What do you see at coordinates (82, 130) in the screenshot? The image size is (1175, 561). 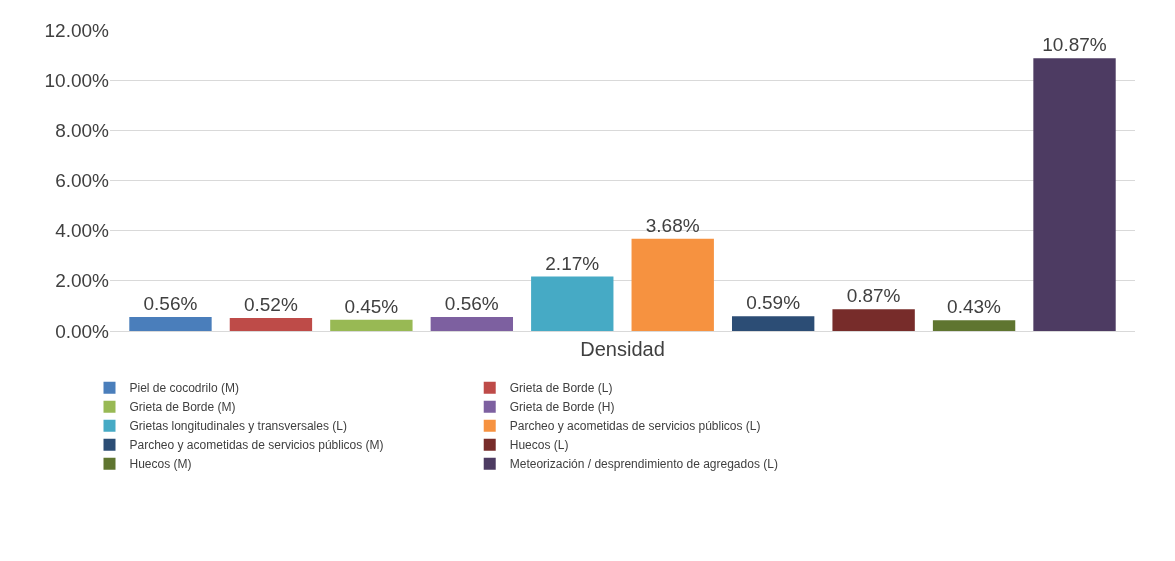 I see `y-tick-label: 8.00%` at bounding box center [82, 130].